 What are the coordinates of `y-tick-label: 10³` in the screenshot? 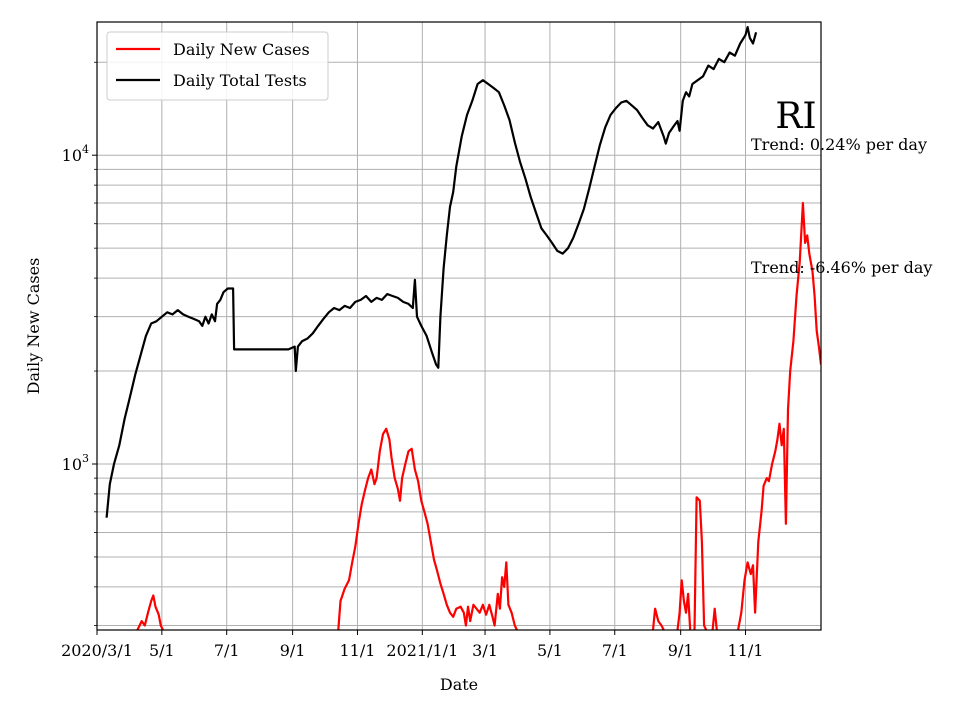 It's located at (75, 463).